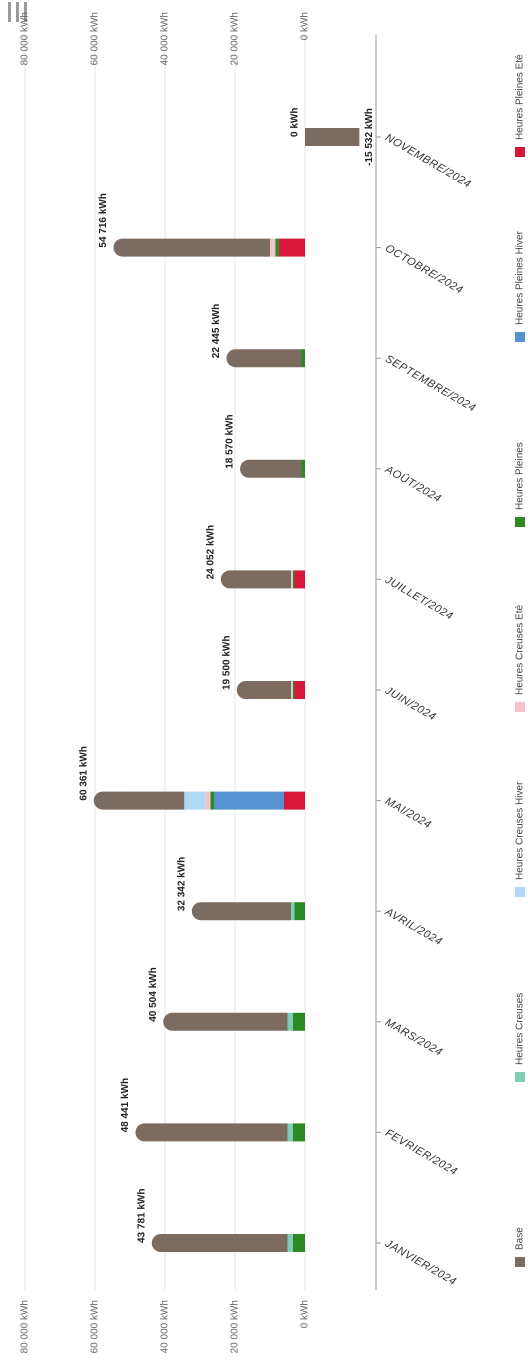 This screenshot has width=528, height=1364. I want to click on bar-total-label: 32 342 kWh, so click(181, 884).